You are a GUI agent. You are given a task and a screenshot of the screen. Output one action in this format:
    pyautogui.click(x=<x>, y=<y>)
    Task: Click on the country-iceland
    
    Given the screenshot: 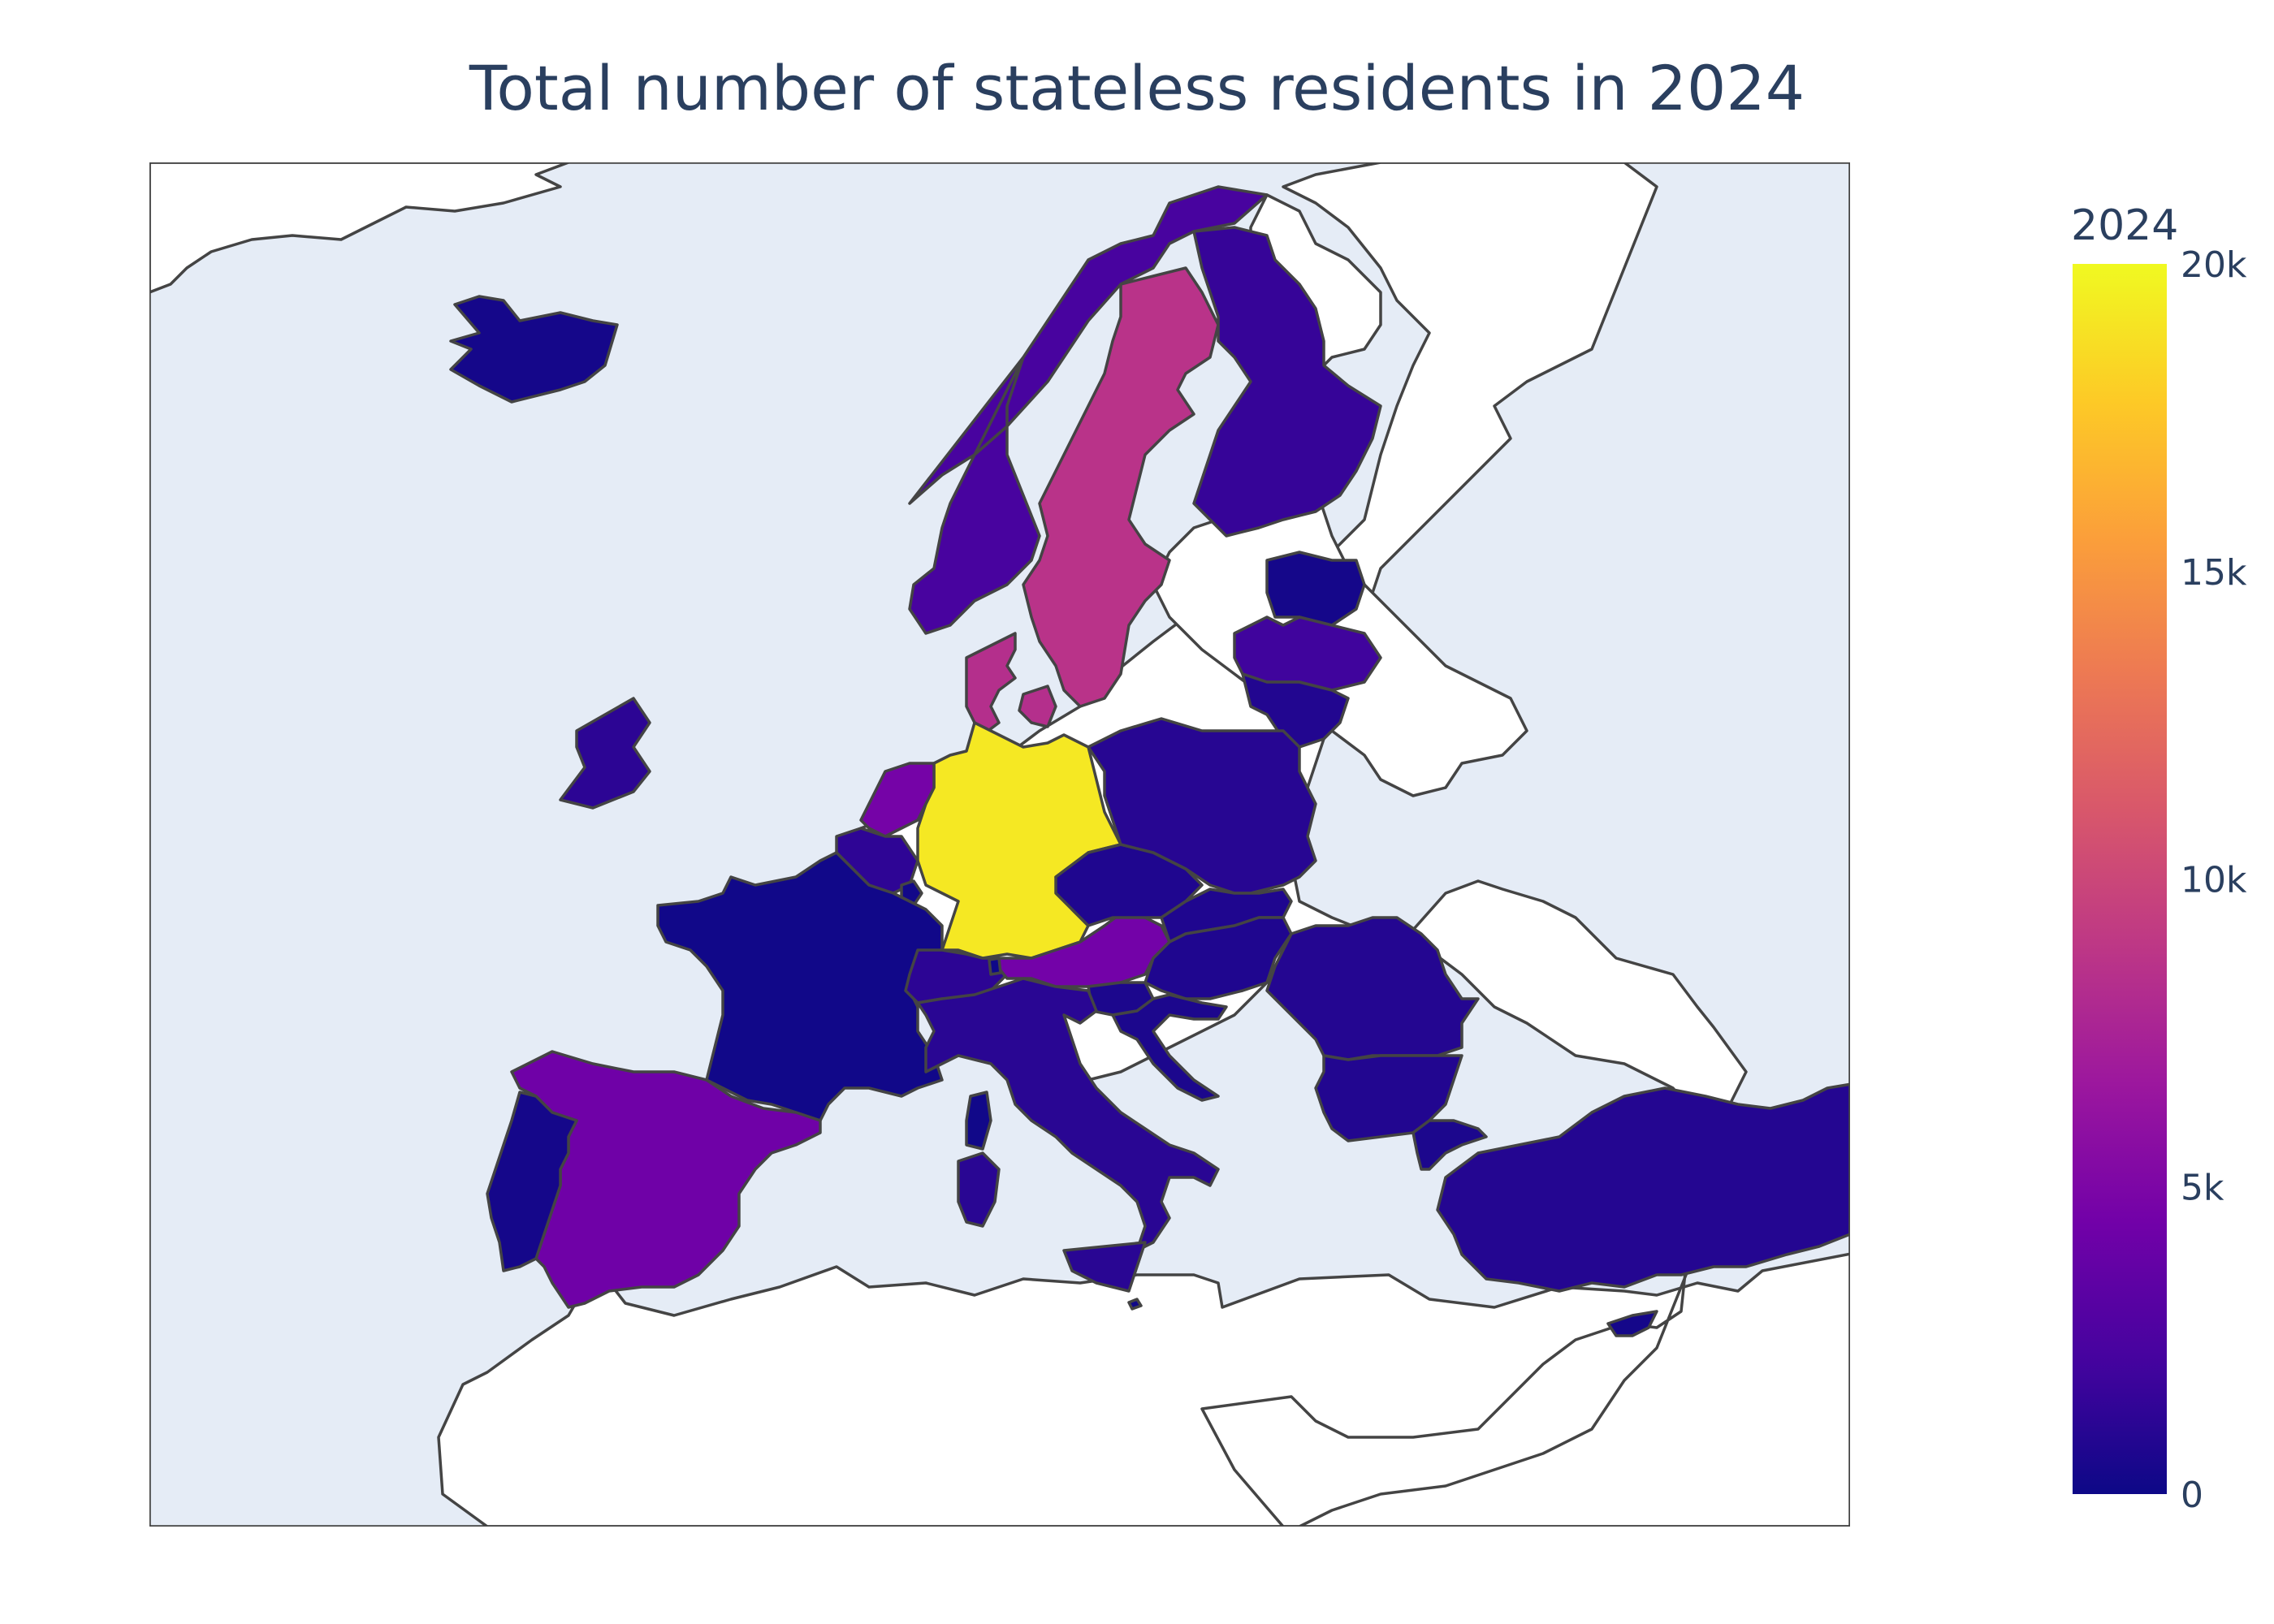 What is the action you would take?
    pyautogui.click(x=534, y=350)
    